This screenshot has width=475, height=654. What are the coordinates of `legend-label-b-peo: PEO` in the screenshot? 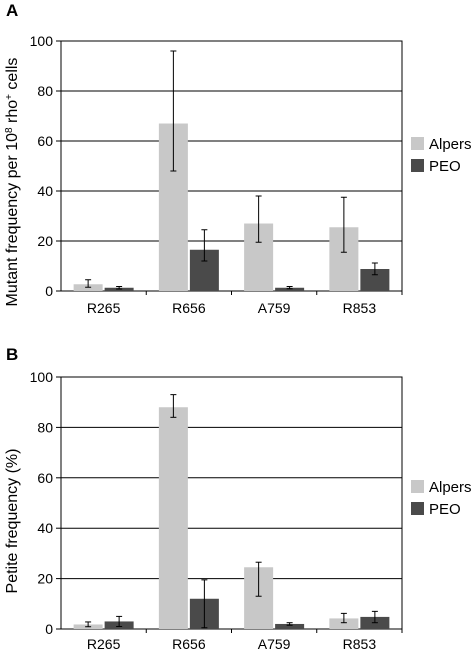 It's located at (445, 509).